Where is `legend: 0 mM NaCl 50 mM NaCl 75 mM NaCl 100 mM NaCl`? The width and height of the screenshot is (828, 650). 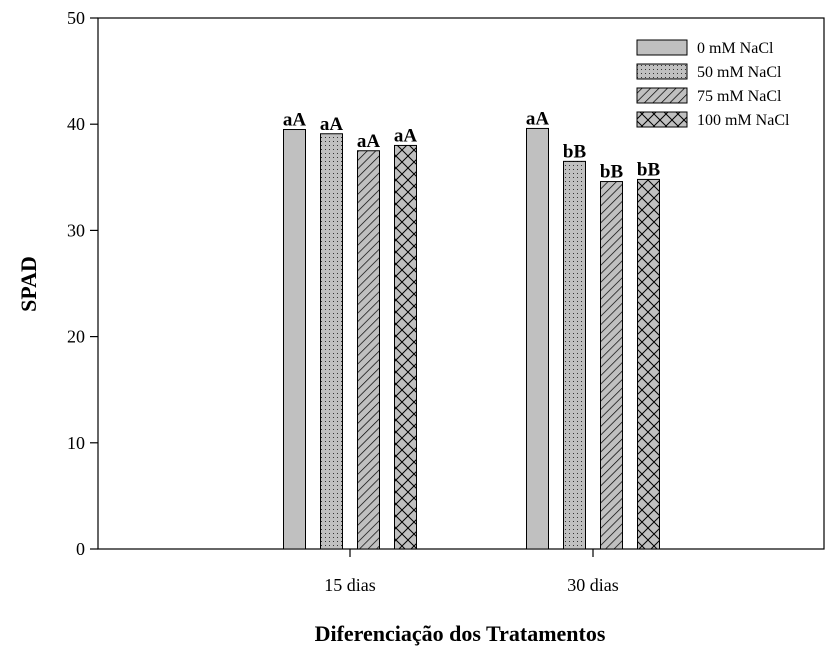 legend: 0 mM NaCl 50 mM NaCl 75 mM NaCl 100 mM NaCl is located at coordinates (713, 84).